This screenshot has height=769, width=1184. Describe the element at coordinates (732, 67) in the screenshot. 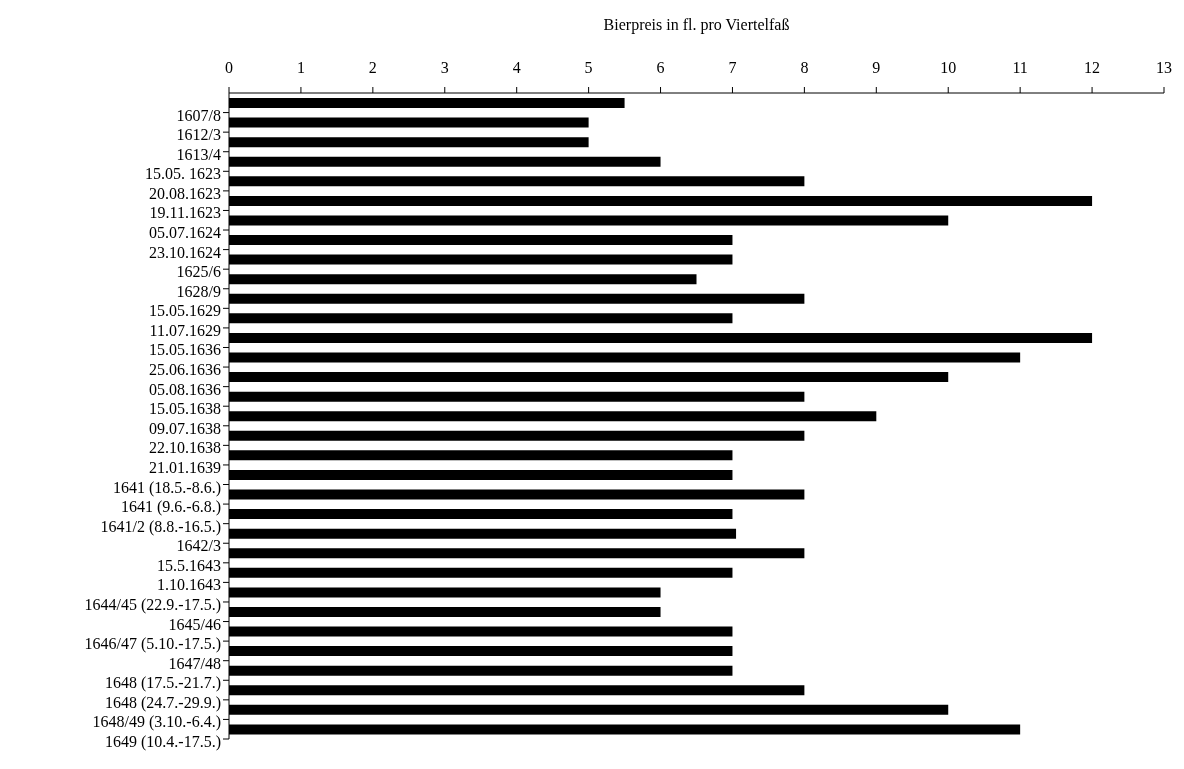

I see `x-tick-label: 7` at that location.